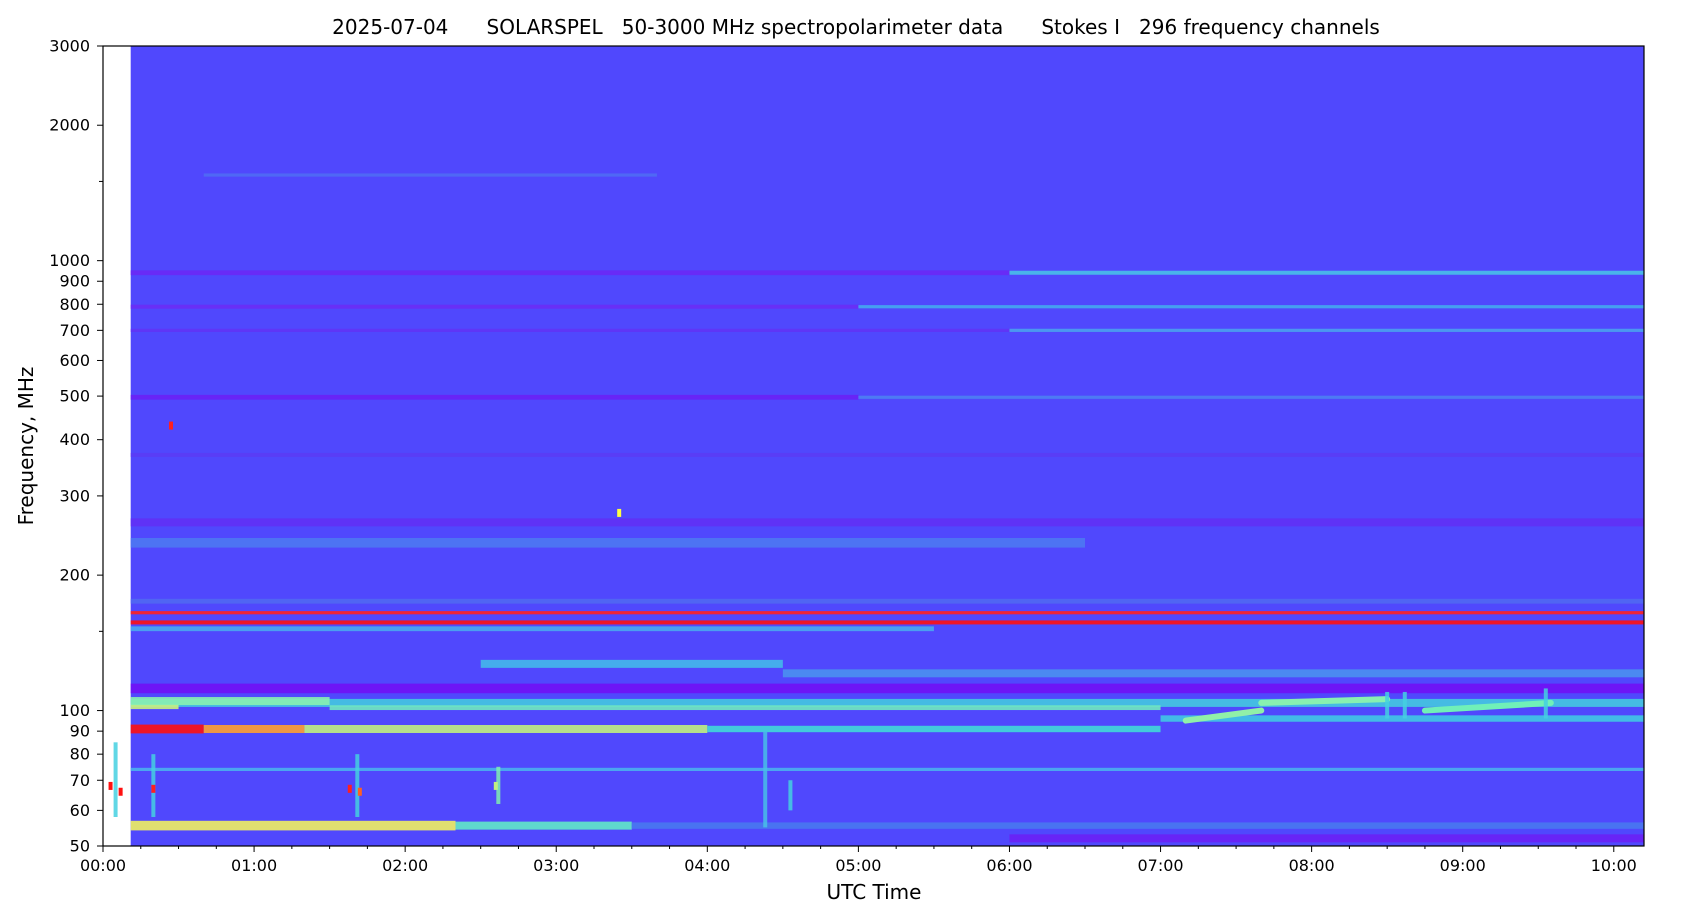  Describe the element at coordinates (556, 865) in the screenshot. I see `x-tick-label: 03:00` at that location.